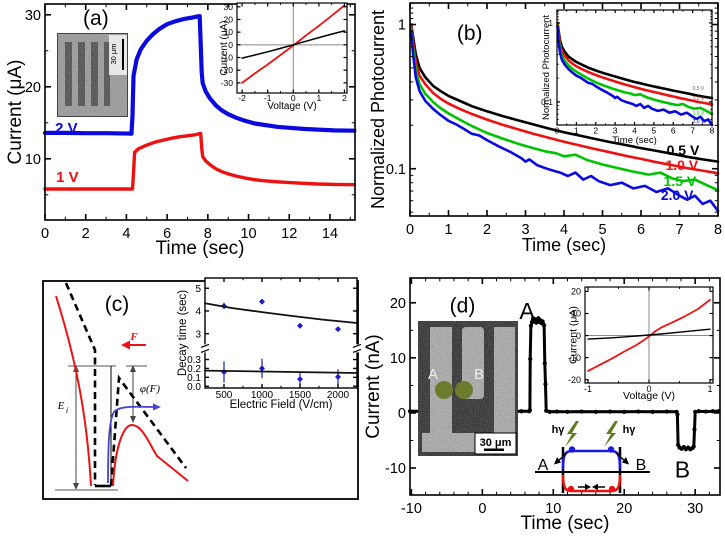 This screenshot has width=725, height=542. Describe the element at coordinates (96, 18) in the screenshot. I see `svg-text: (a)` at that location.